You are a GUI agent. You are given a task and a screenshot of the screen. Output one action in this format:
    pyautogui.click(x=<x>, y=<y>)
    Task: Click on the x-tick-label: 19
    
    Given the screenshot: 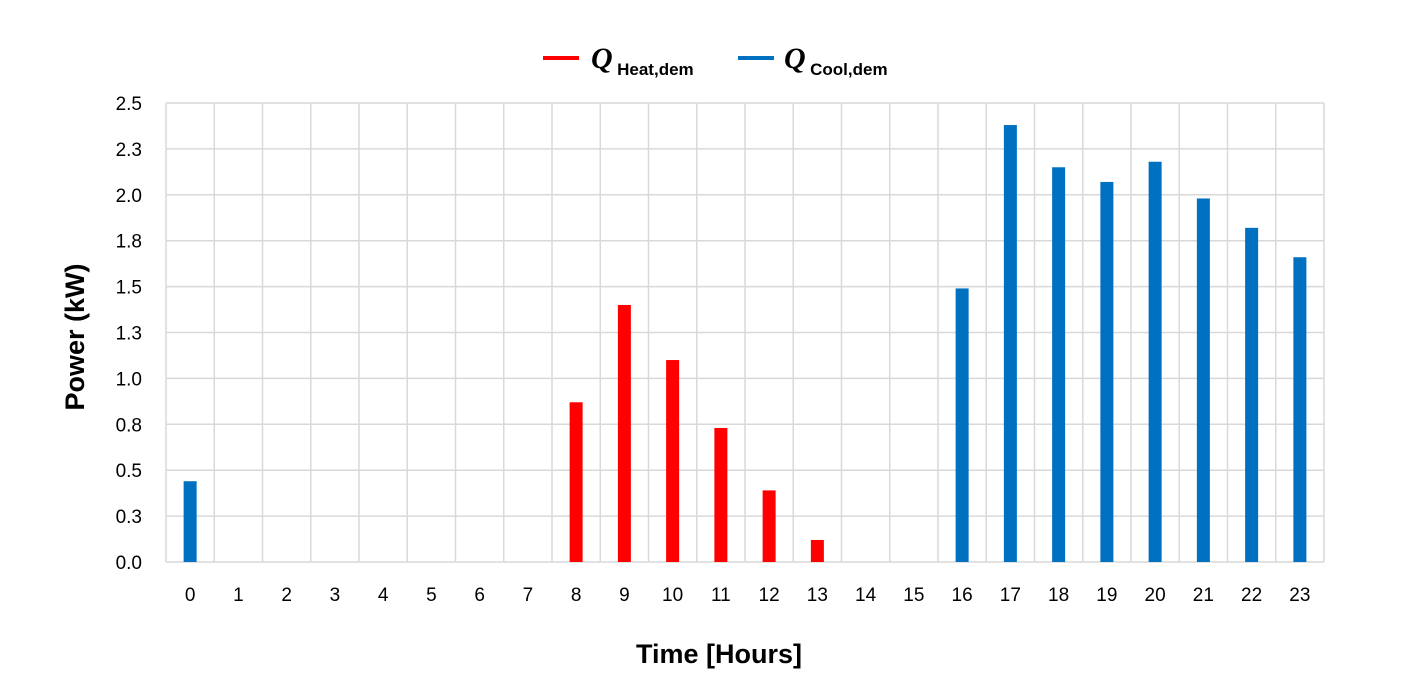 What is the action you would take?
    pyautogui.click(x=1106, y=595)
    